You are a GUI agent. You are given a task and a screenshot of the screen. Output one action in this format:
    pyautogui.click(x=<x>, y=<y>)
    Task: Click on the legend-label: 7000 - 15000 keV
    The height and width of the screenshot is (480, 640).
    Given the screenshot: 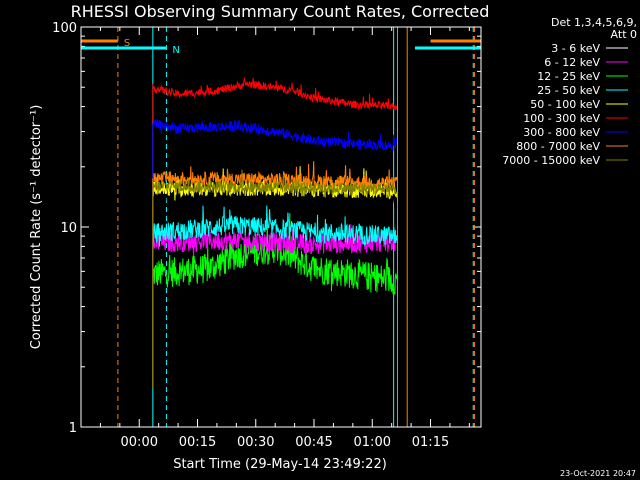 What is the action you would take?
    pyautogui.click(x=551, y=160)
    